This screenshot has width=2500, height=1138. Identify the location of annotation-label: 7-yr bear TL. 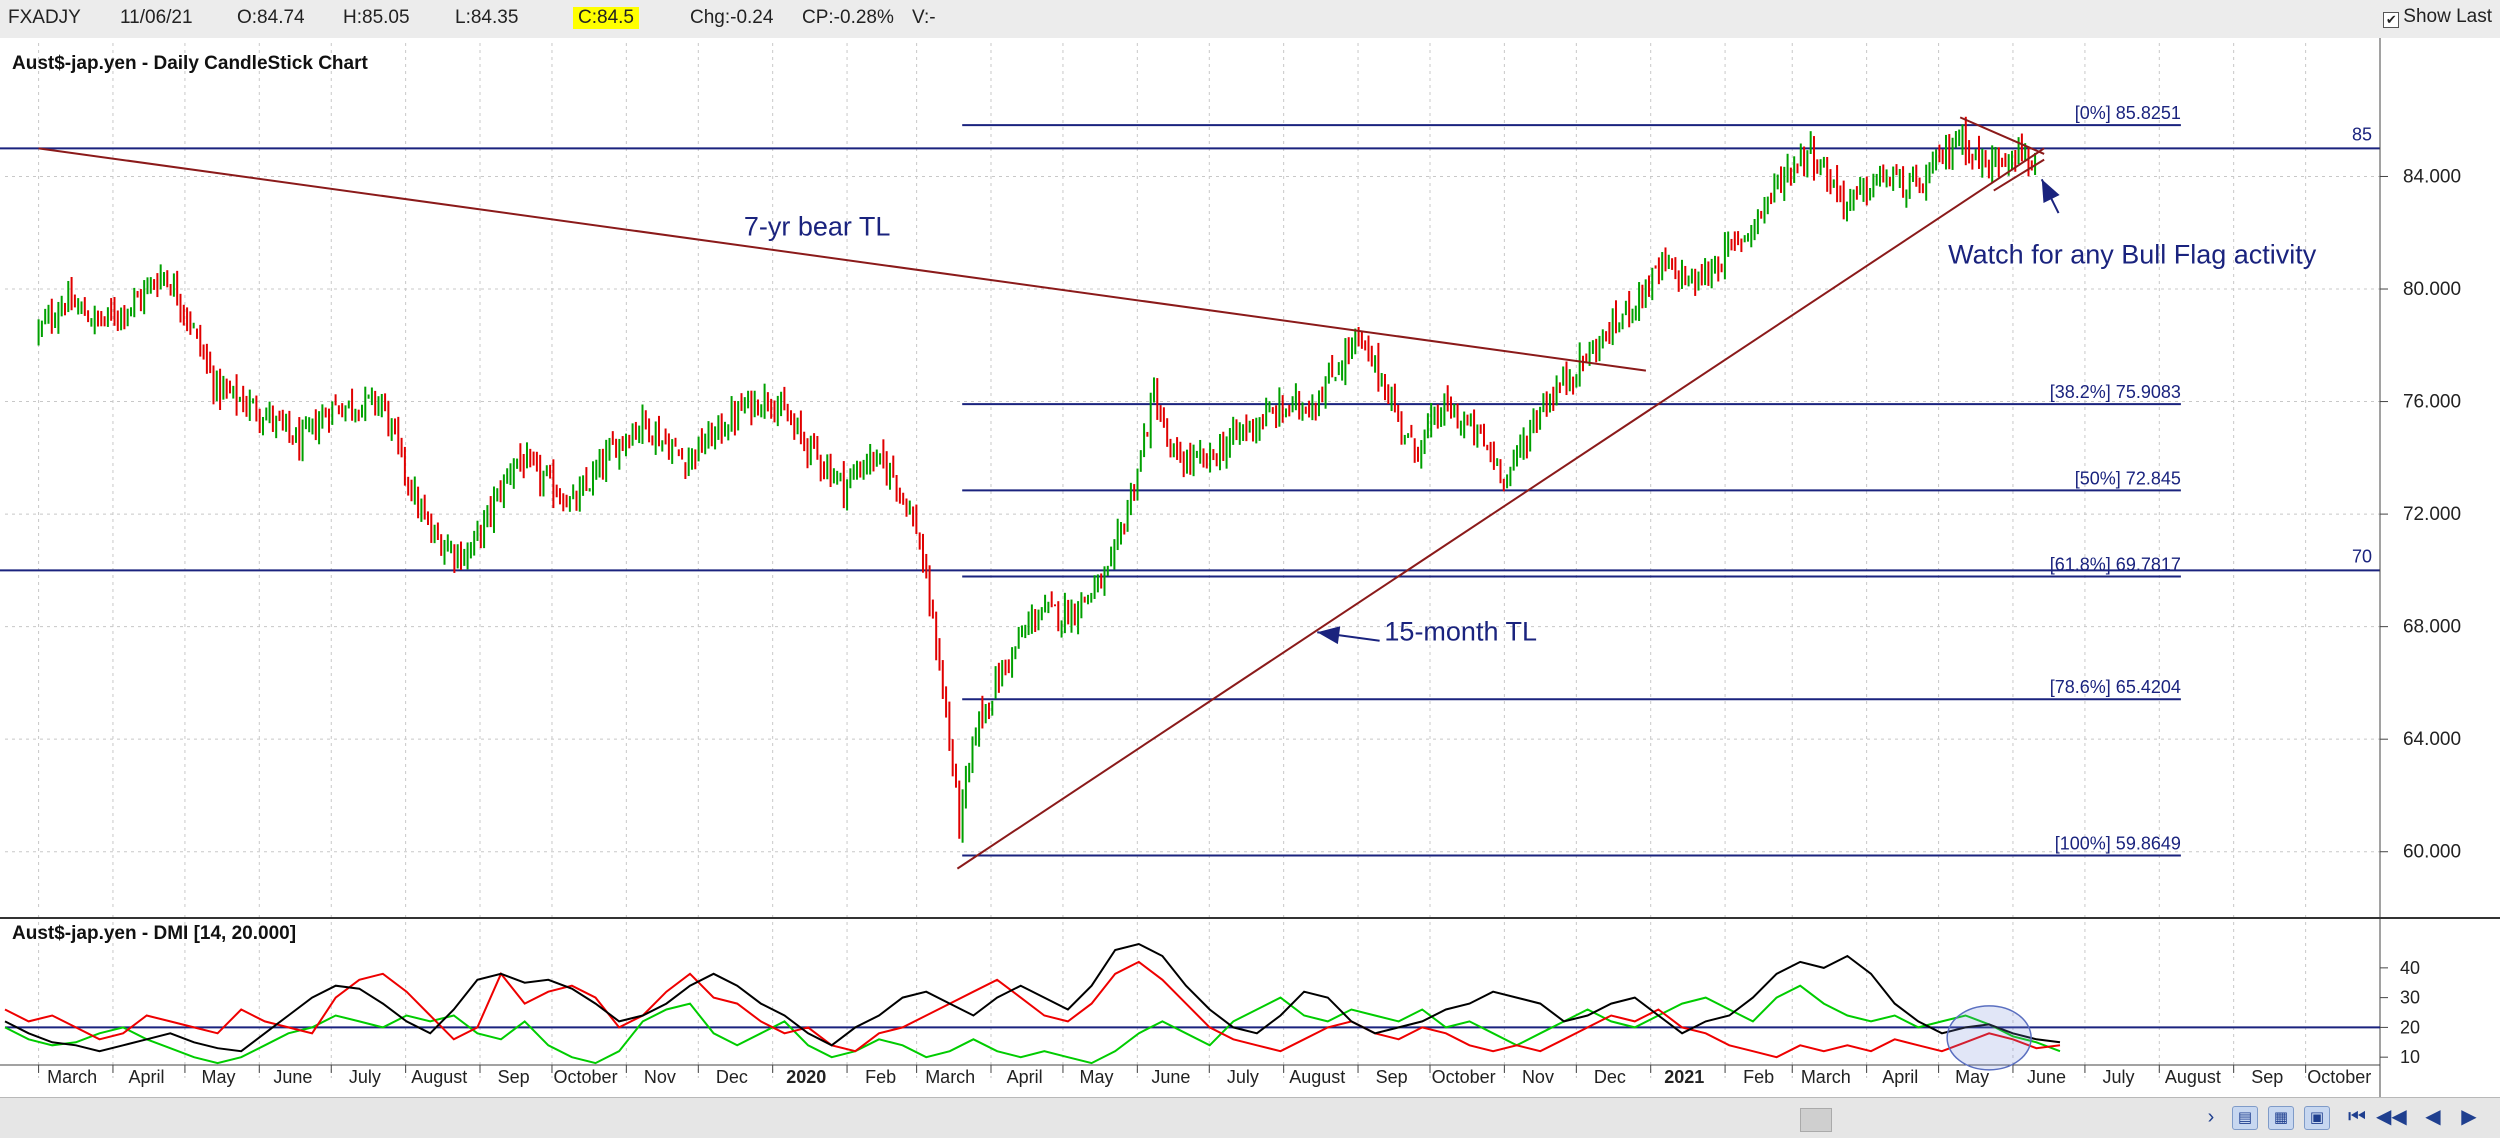
(817, 227).